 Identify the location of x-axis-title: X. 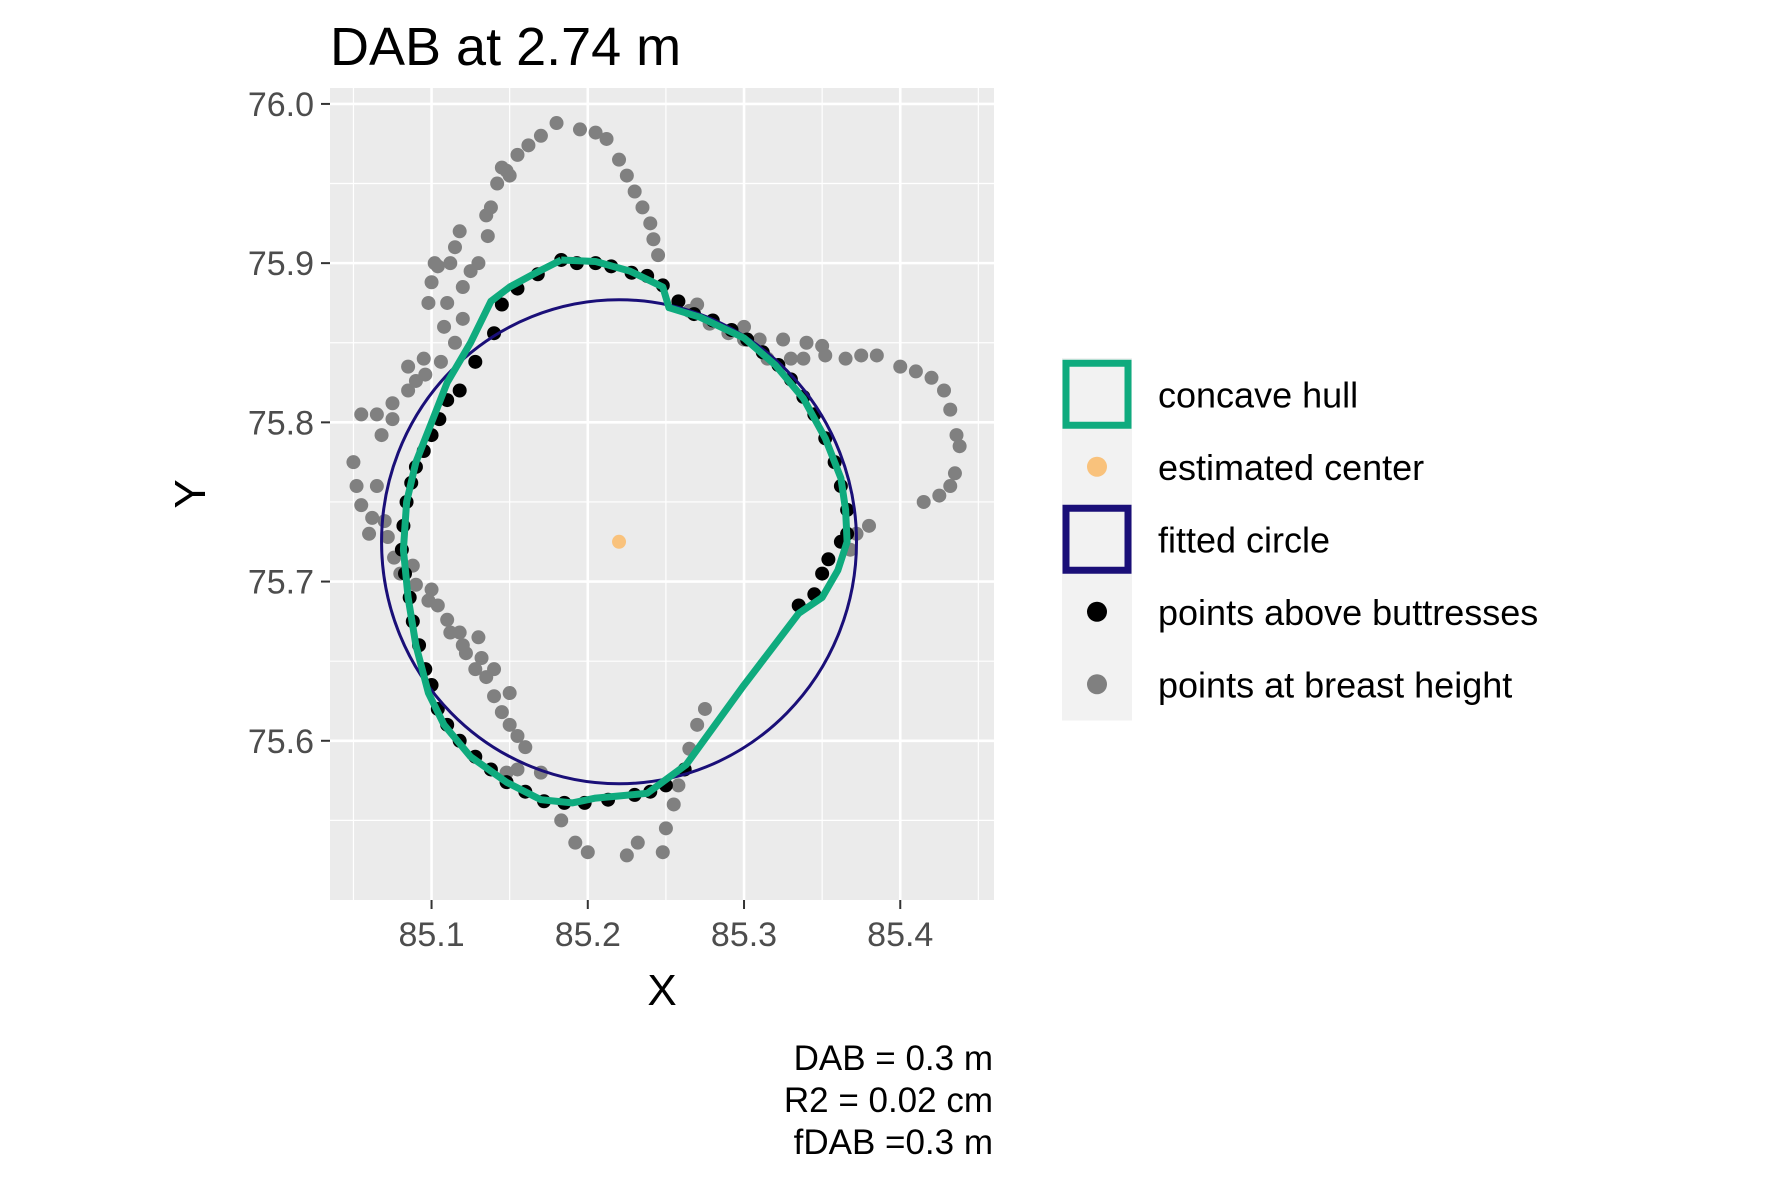
(661, 990).